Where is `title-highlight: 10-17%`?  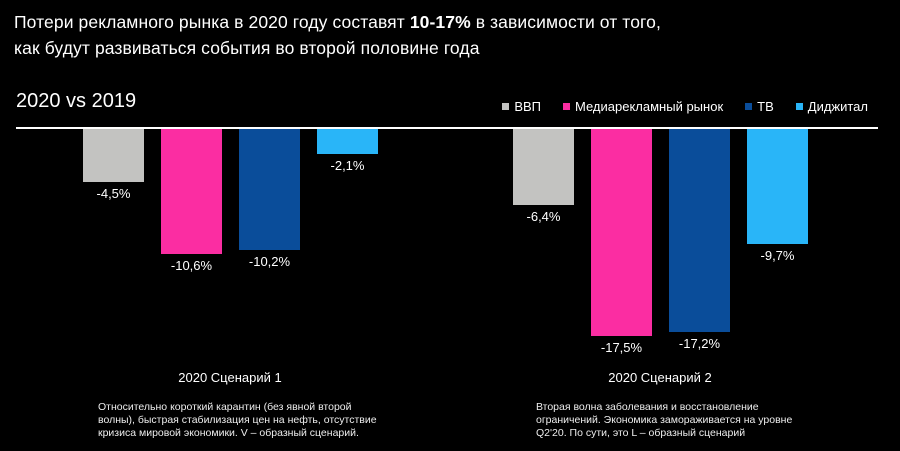
title-highlight: 10-17% is located at coordinates (440, 22).